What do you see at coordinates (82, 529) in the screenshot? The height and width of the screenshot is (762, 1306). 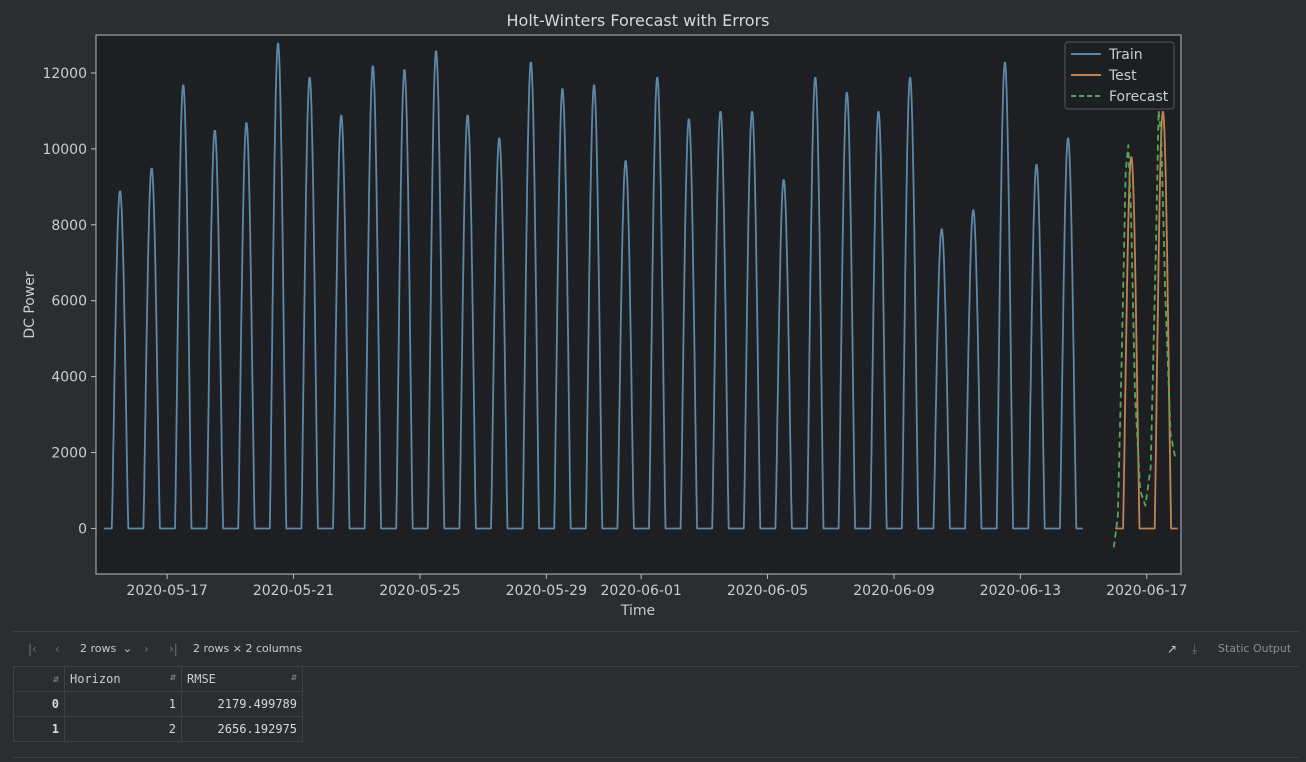 I see `y-tick-label: 0` at bounding box center [82, 529].